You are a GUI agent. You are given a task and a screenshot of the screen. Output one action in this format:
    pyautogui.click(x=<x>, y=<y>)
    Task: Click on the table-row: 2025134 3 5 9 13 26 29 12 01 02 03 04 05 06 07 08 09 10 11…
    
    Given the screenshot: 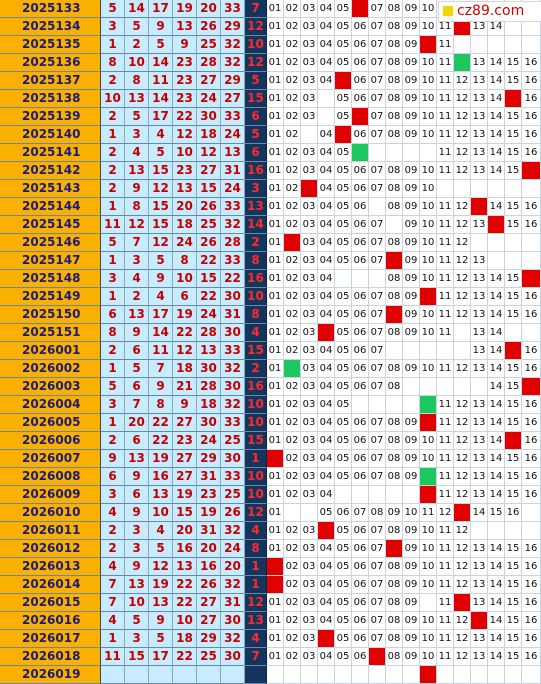 What is the action you would take?
    pyautogui.click(x=270, y=27)
    